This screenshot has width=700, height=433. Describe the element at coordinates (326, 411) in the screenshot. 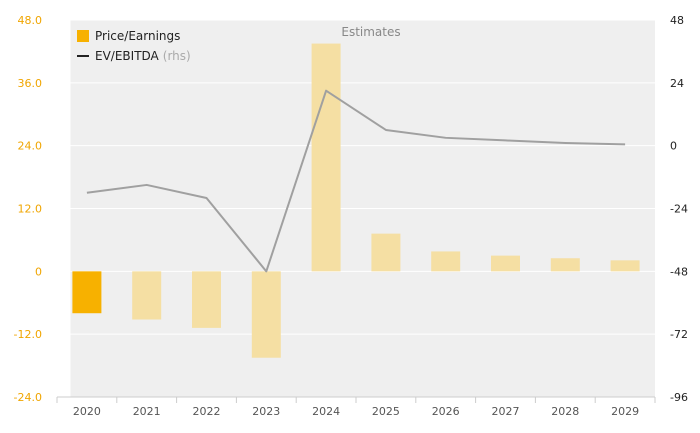

I see `x-tick-label: 2024` at that location.